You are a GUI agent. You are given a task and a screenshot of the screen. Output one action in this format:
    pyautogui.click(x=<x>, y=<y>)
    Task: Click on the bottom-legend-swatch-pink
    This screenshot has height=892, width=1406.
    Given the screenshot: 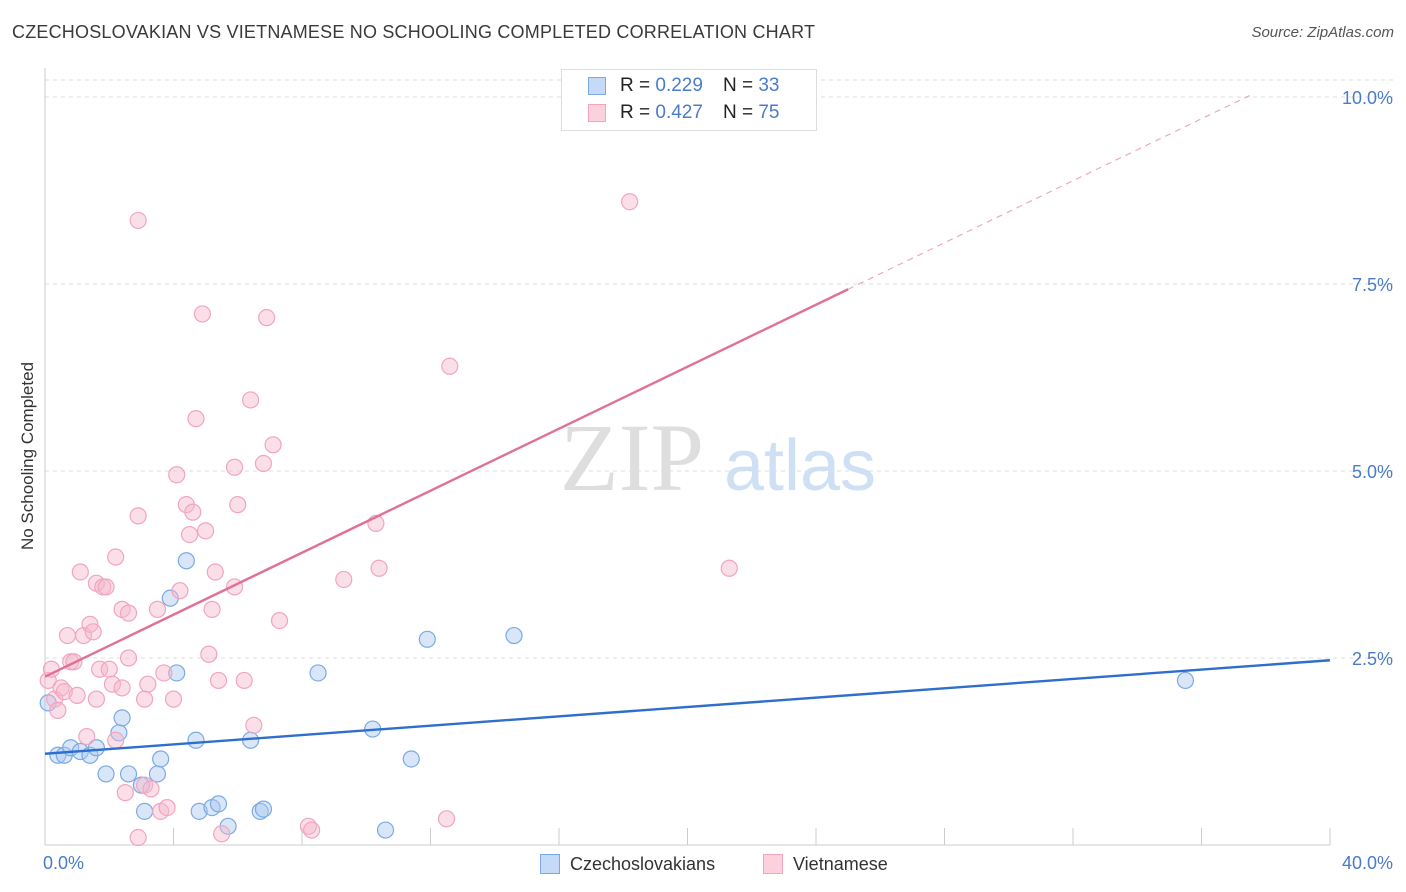 What is the action you would take?
    pyautogui.click(x=773, y=864)
    